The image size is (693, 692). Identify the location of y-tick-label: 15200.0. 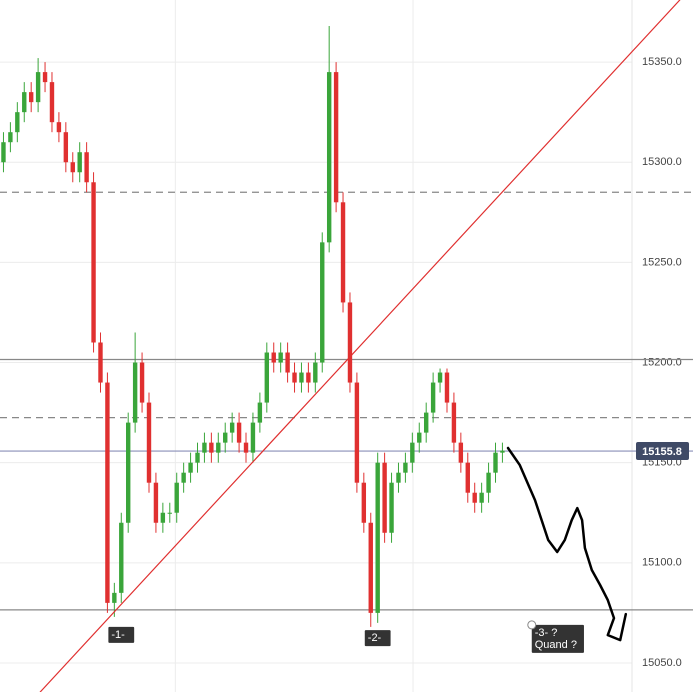
(662, 362).